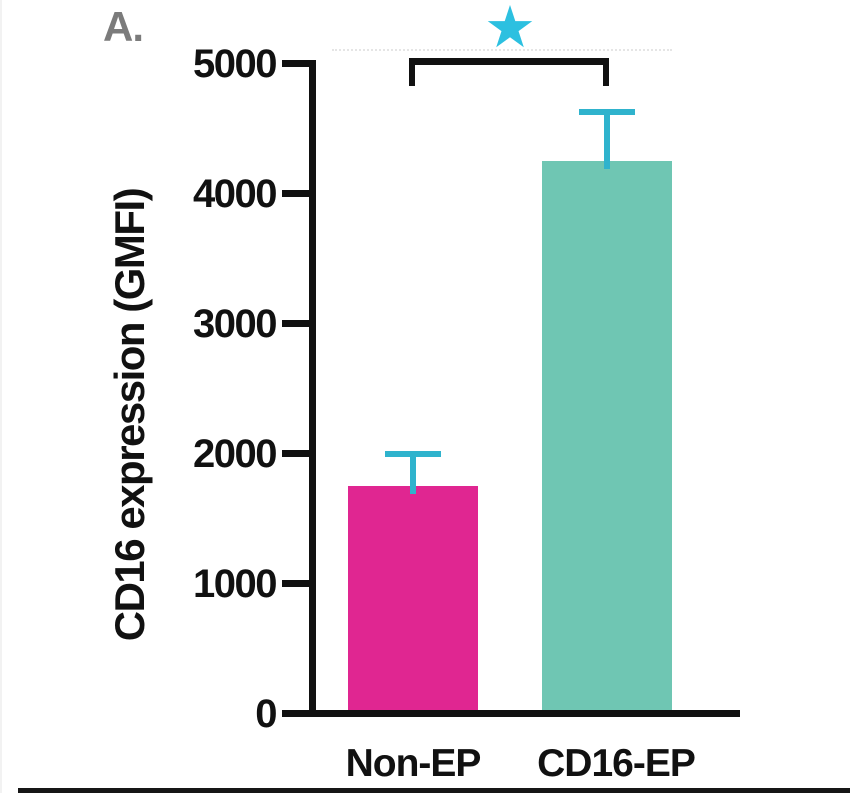  Describe the element at coordinates (502, 50) in the screenshot. I see `faint-dotted-line` at that location.